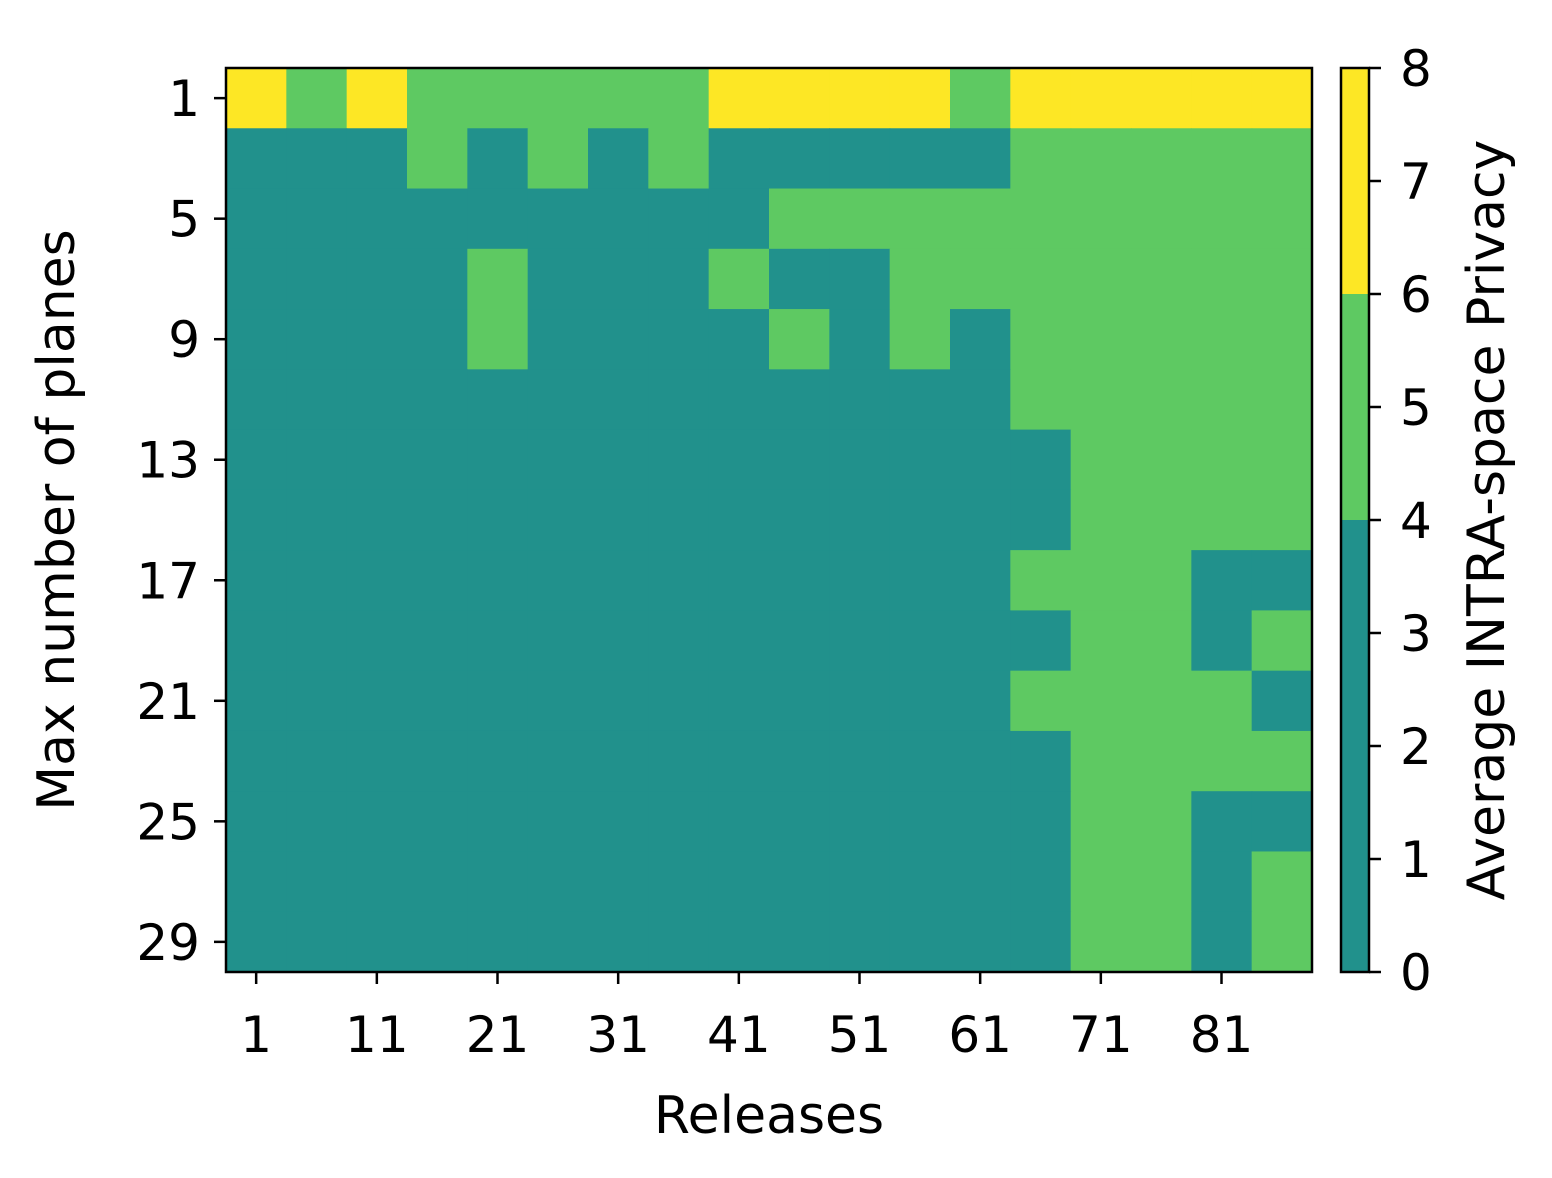  What do you see at coordinates (1101, 1035) in the screenshot?
I see `x-tick-label: 71` at bounding box center [1101, 1035].